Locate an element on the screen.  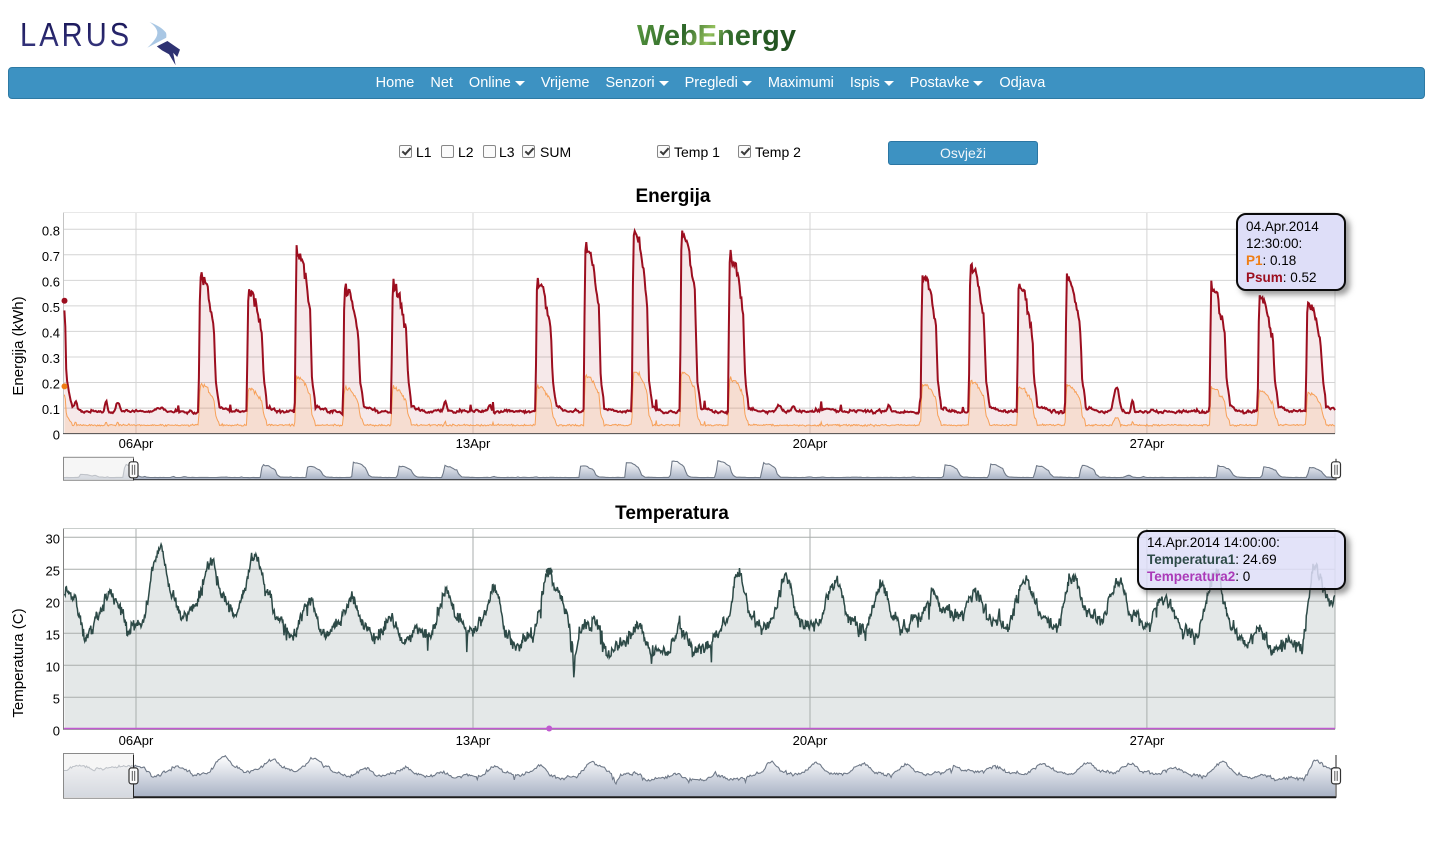
svg-text: 0.4 is located at coordinates (51, 332).